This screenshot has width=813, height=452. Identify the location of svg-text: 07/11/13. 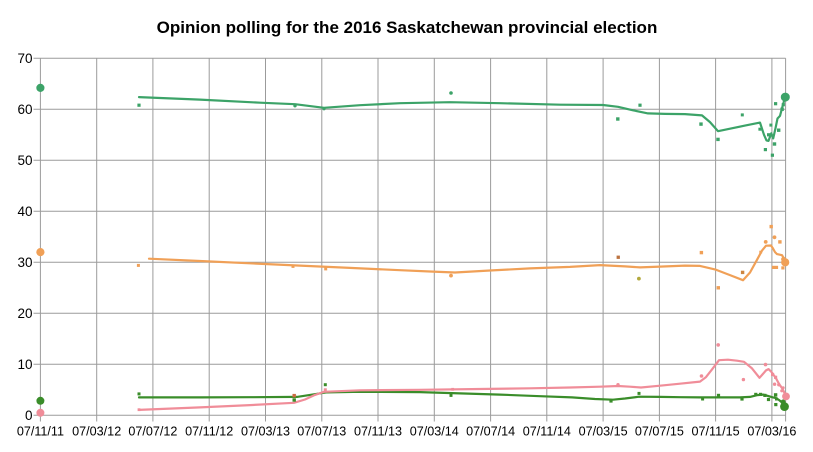
(378, 432).